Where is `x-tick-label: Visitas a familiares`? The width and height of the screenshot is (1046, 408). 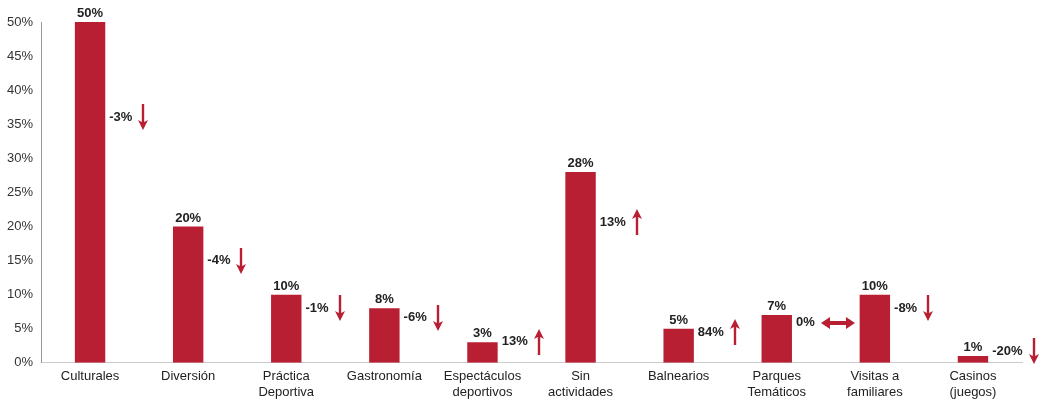 x-tick-label: Visitas a familiares is located at coordinates (875, 383).